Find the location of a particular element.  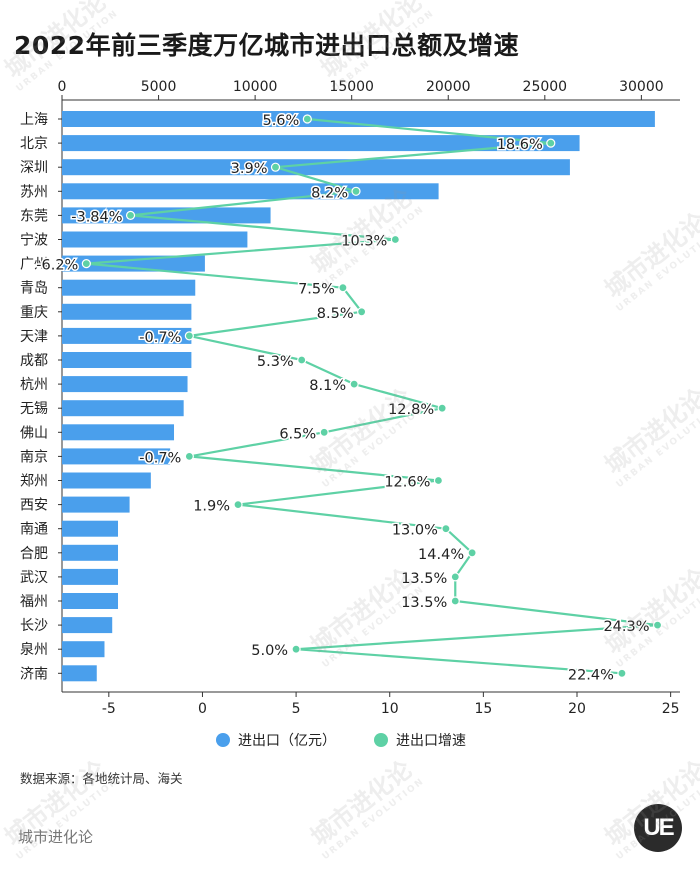

growth-data-label: 22.4% is located at coordinates (591, 675).